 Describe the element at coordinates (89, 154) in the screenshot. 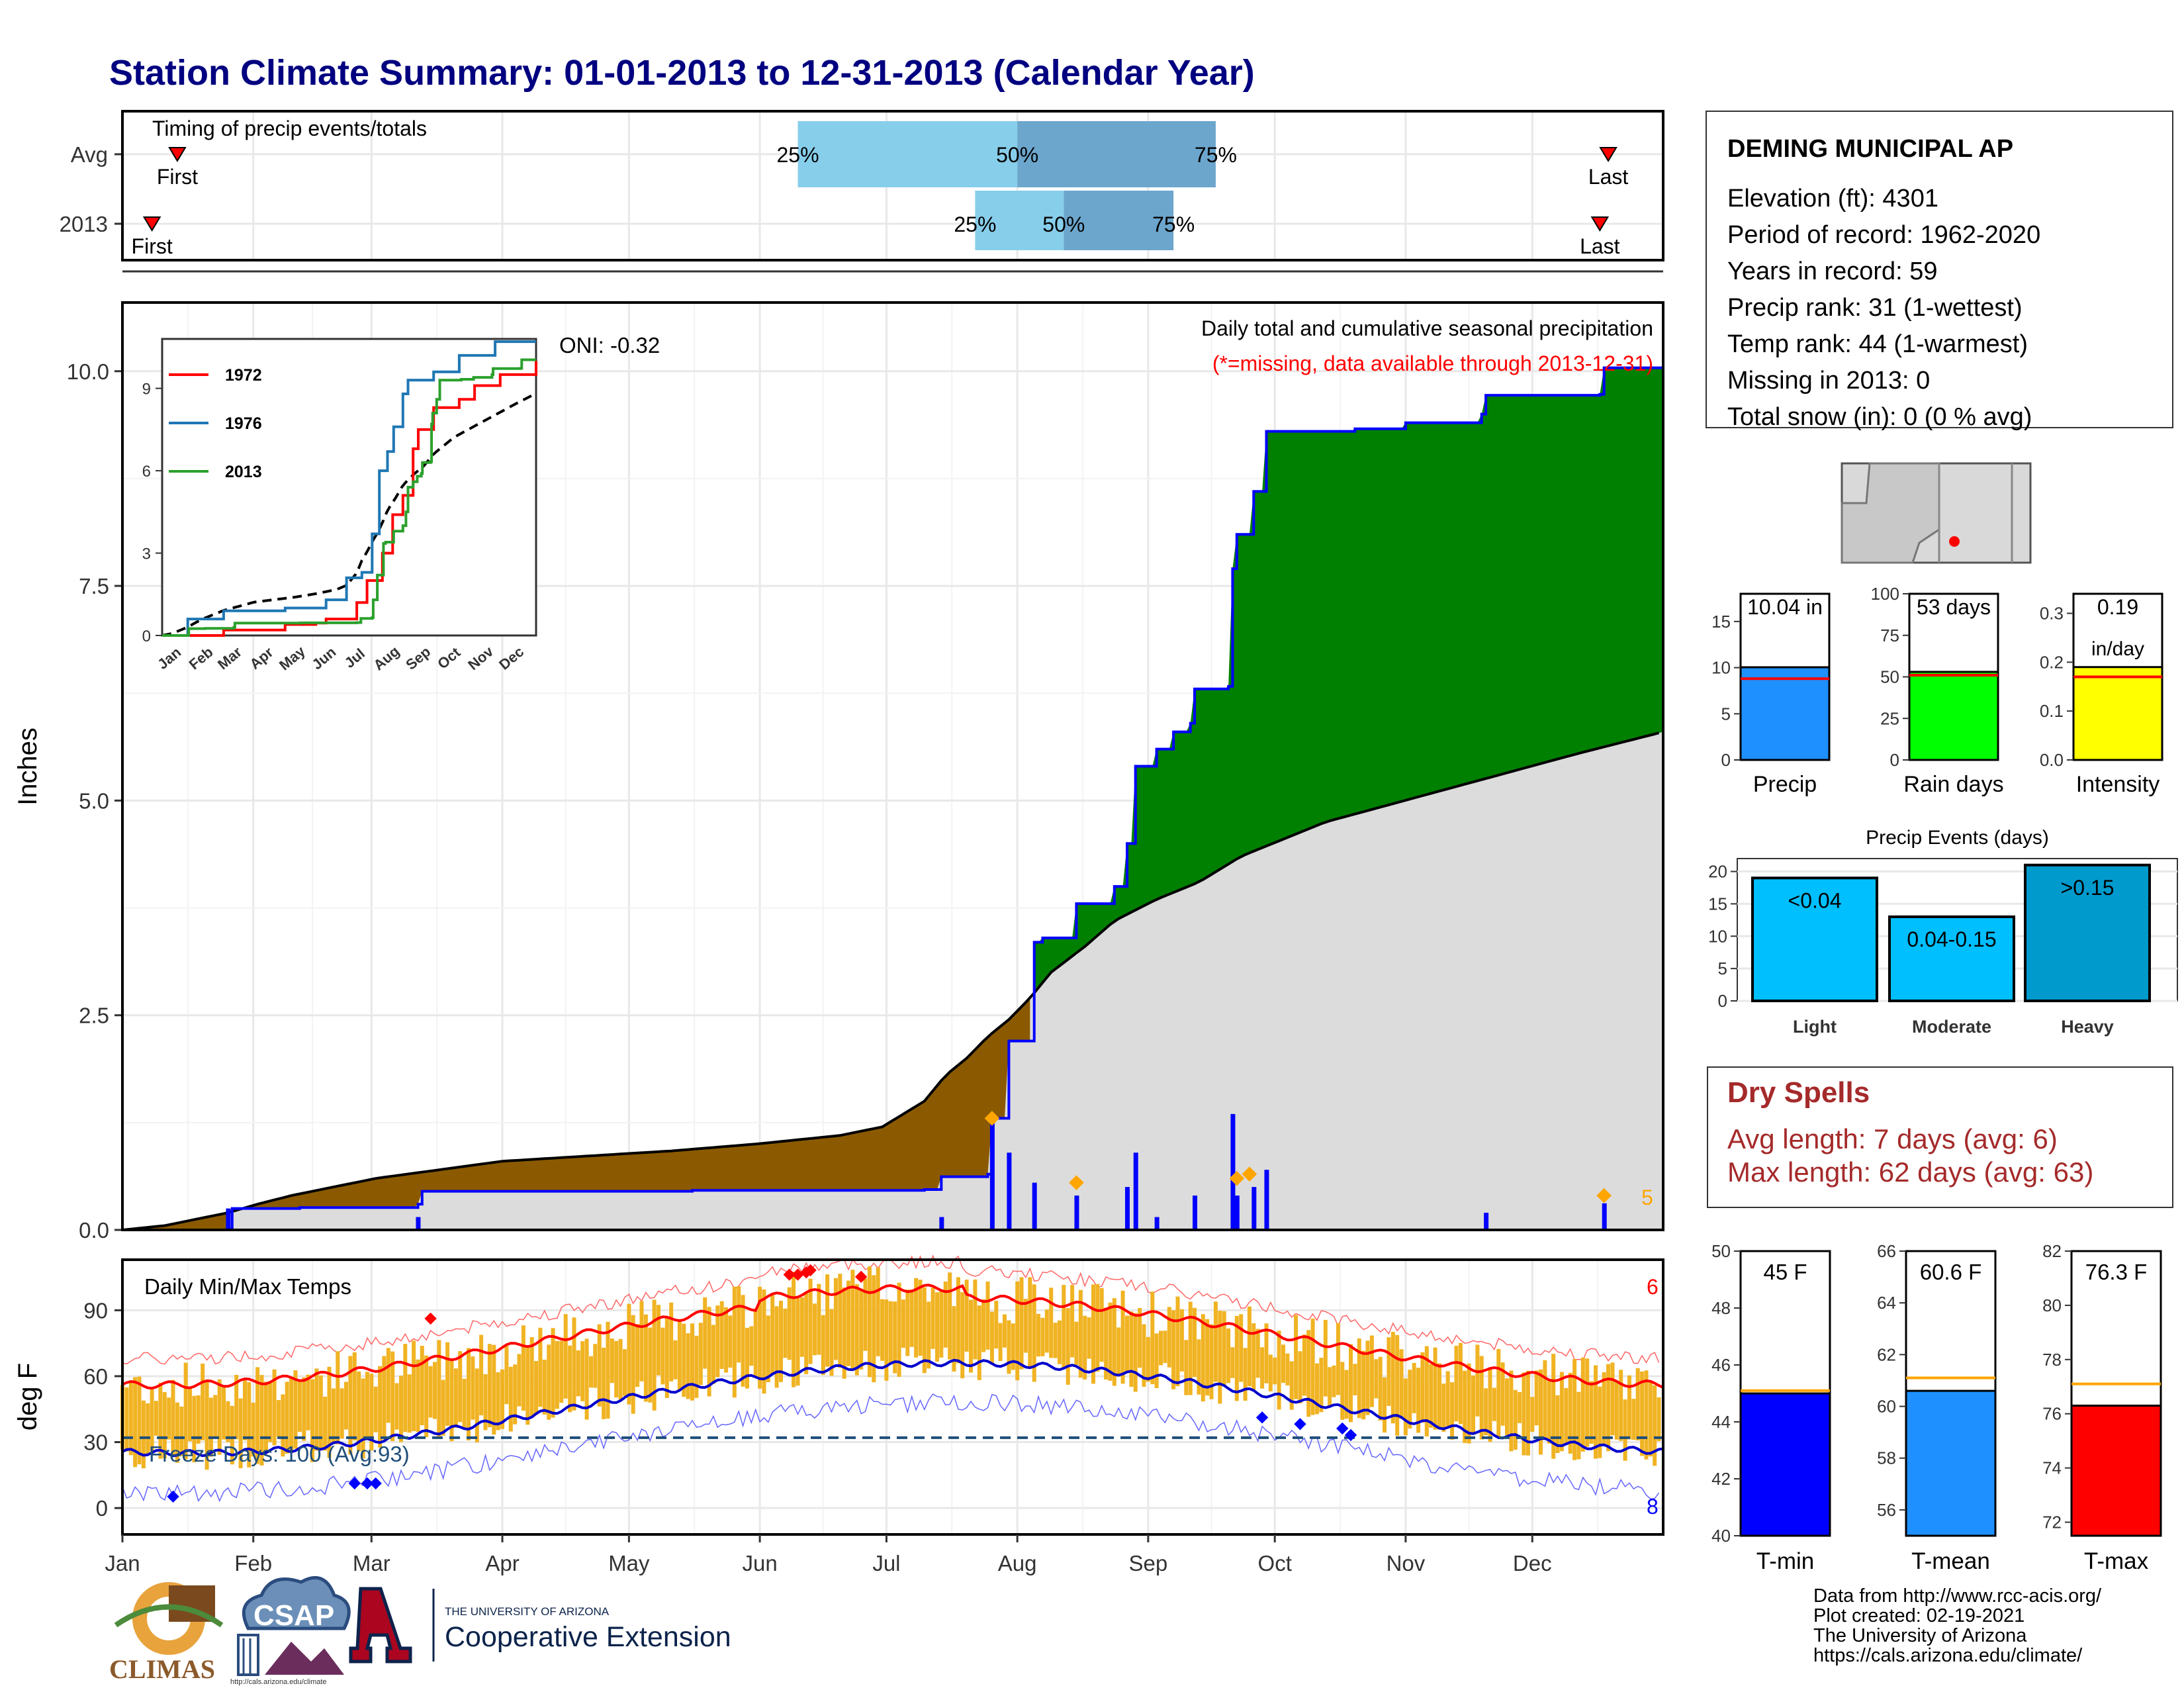

I see `timing-row-label: Avg` at that location.